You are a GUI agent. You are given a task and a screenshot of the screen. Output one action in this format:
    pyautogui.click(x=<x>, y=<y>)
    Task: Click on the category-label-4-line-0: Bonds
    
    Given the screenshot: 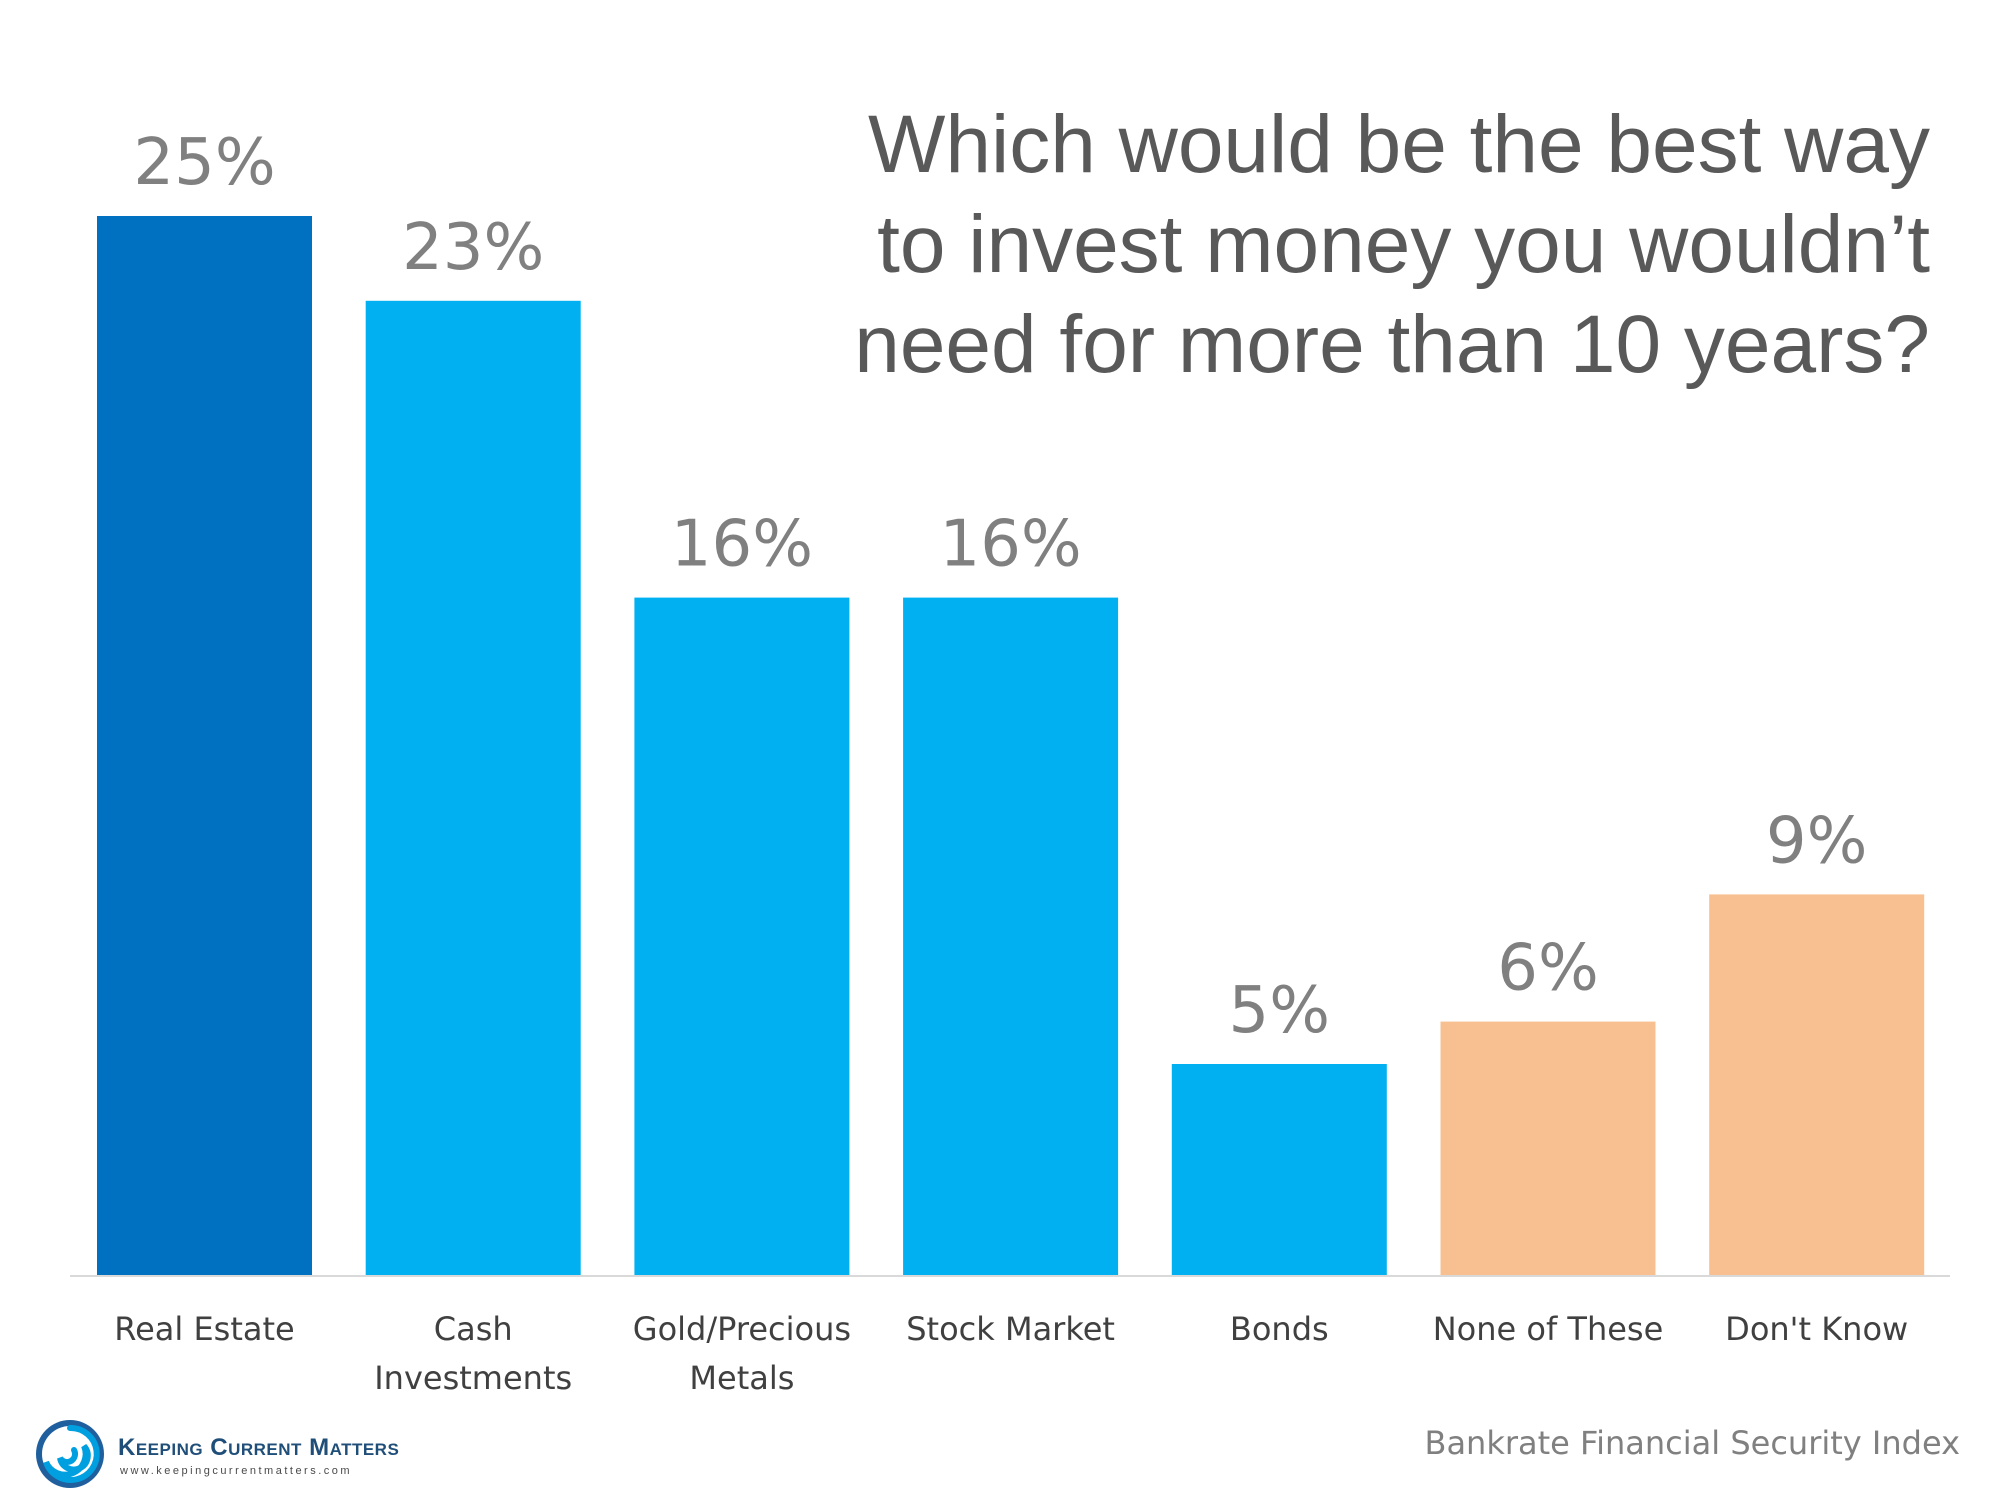 What is the action you would take?
    pyautogui.click(x=1279, y=1329)
    